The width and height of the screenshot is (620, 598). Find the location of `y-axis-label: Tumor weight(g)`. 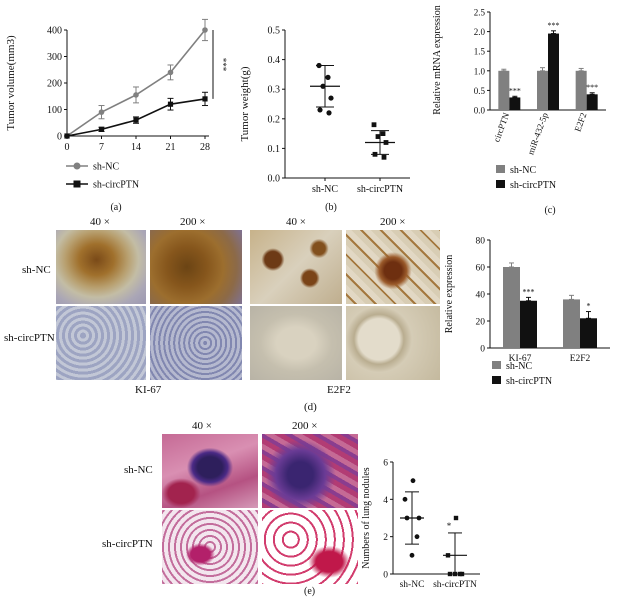

y-axis-label: Tumor weight(g) is located at coordinates (245, 103).